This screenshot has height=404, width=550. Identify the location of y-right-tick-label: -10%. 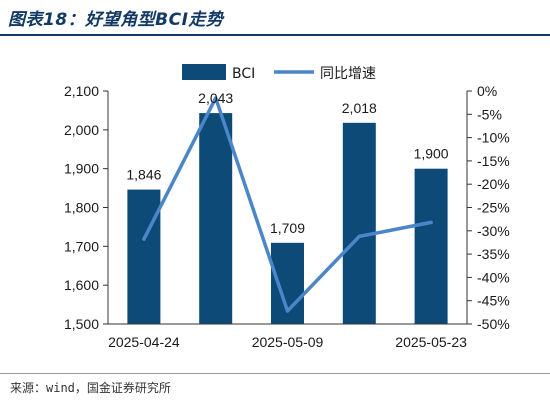
(493, 138).